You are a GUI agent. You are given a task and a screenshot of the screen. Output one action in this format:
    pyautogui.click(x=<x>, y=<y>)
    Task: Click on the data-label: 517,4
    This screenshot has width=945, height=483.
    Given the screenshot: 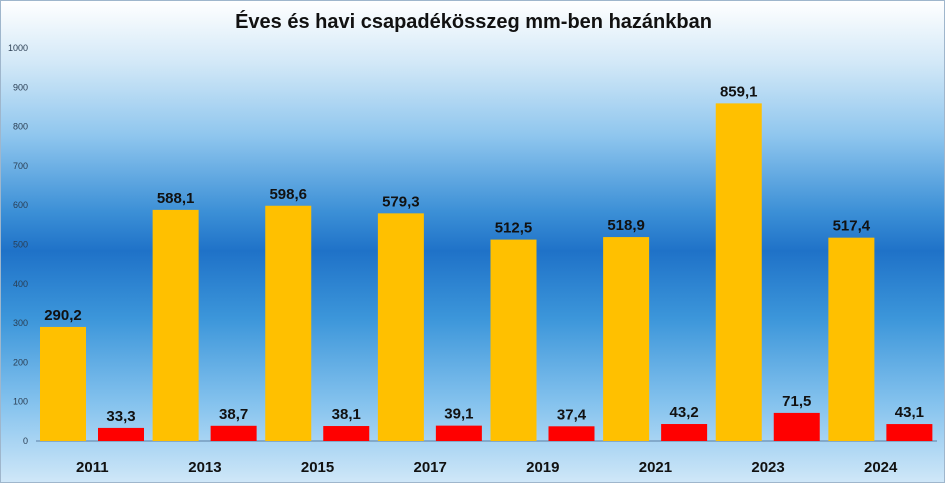 What is the action you would take?
    pyautogui.click(x=852, y=226)
    